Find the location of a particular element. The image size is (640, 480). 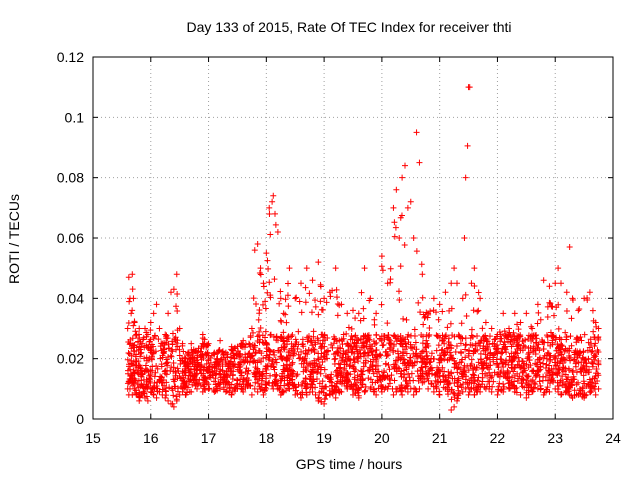

y-tick-label: 0.1 is located at coordinates (75, 117).